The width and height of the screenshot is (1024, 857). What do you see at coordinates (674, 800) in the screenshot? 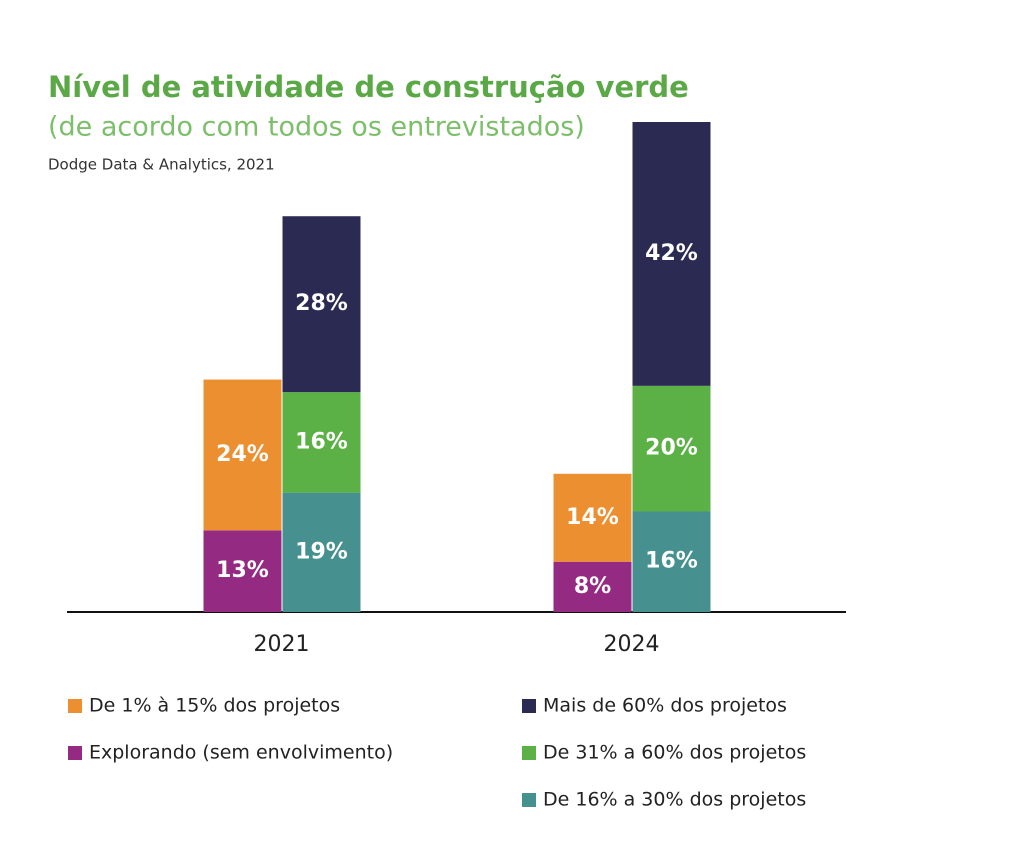
I see `legend-label: De 16% a 30% dos projetos` at bounding box center [674, 800].